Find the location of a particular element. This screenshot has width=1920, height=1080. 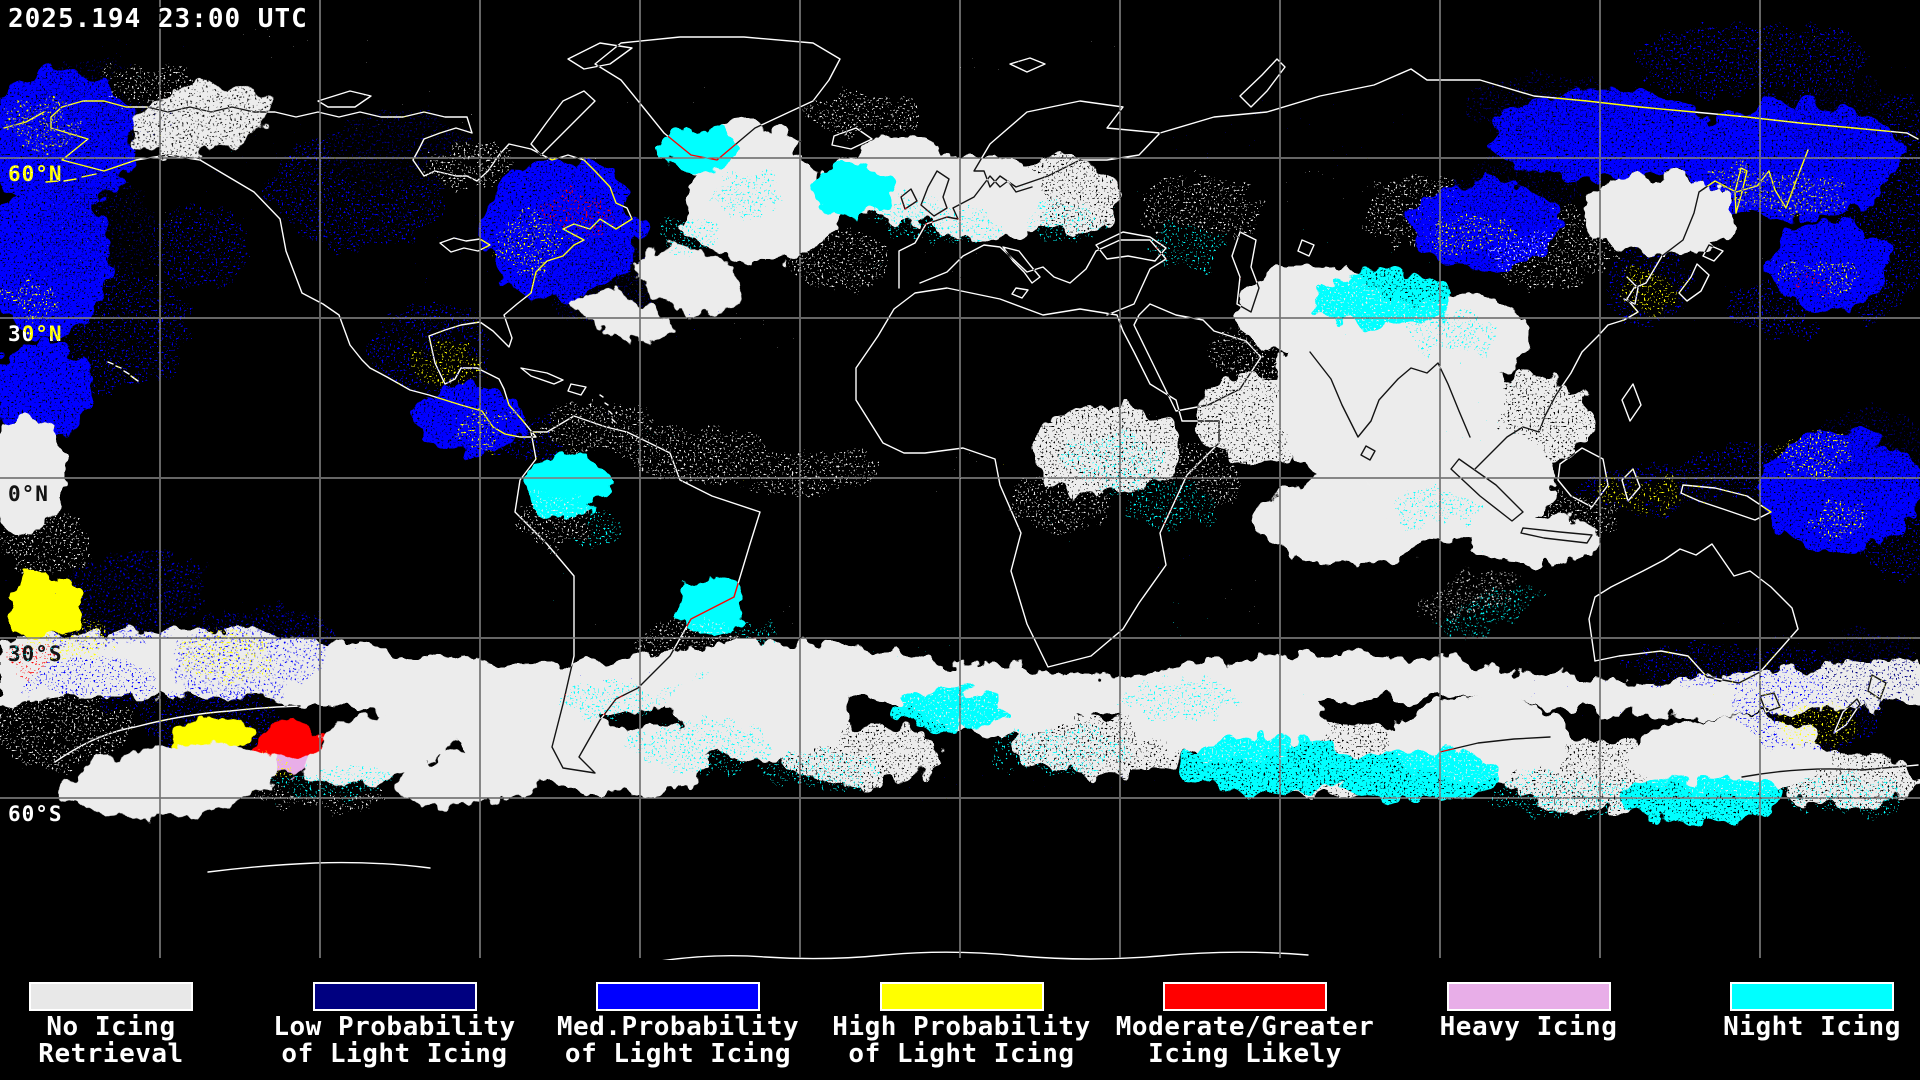

legend-label-line: Heavy Icing is located at coordinates (1528, 1027).